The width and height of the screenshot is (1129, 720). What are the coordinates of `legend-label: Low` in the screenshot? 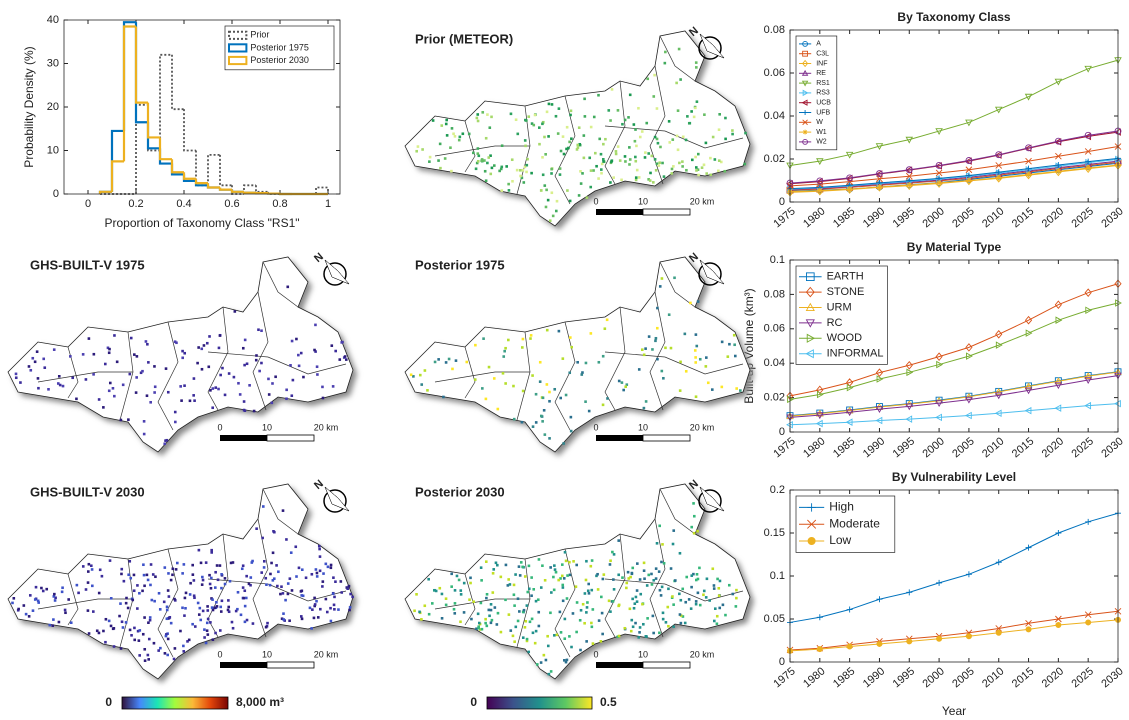 It's located at (840, 540).